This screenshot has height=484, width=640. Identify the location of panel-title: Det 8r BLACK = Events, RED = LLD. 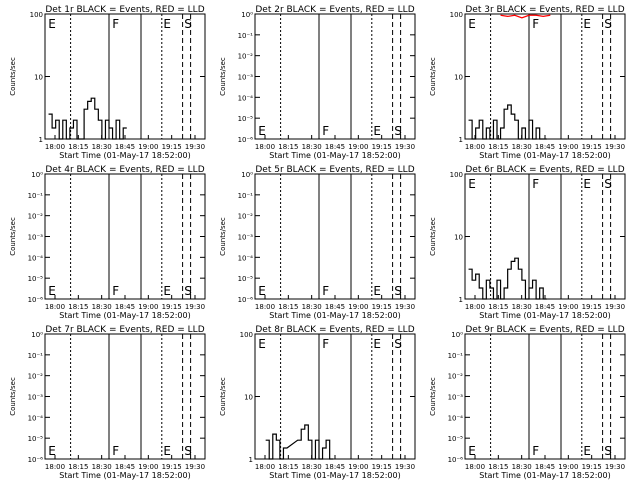
(334, 330).